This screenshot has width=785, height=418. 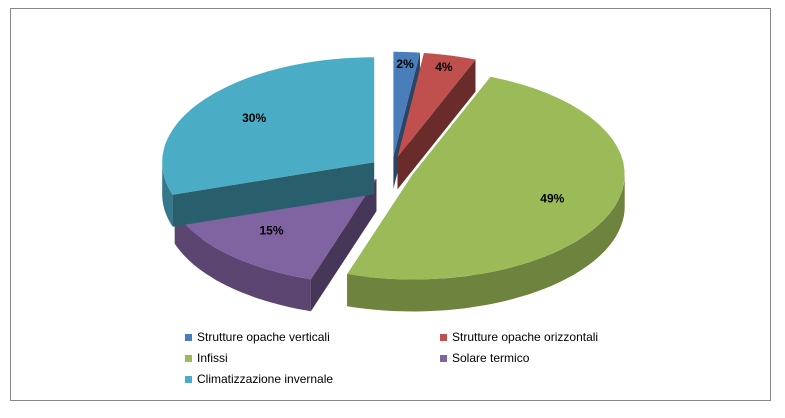 What do you see at coordinates (254, 118) in the screenshot?
I see `data-label: 30%` at bounding box center [254, 118].